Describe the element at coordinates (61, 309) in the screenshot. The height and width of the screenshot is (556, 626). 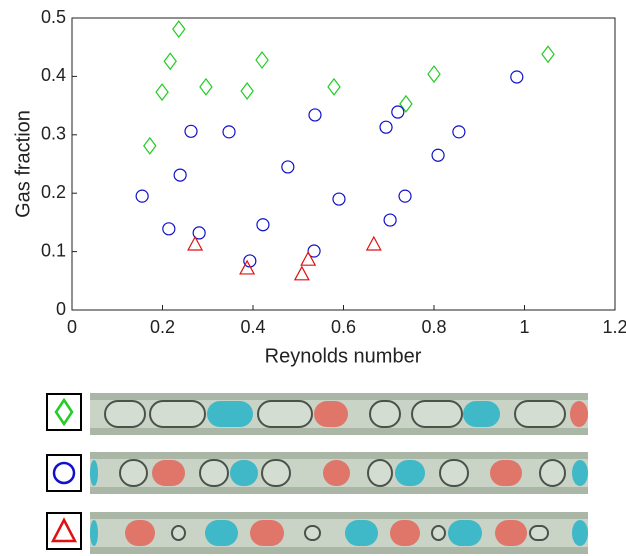
I see `y-tick-label: 0` at that location.